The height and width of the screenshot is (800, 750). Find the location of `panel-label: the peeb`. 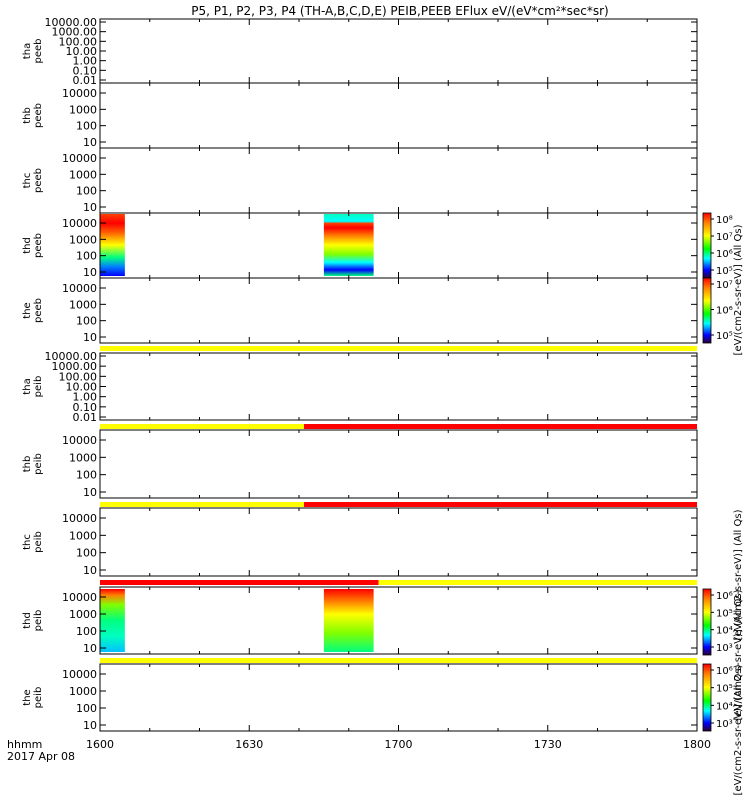

panel-label: the peeb is located at coordinates (33, 310).